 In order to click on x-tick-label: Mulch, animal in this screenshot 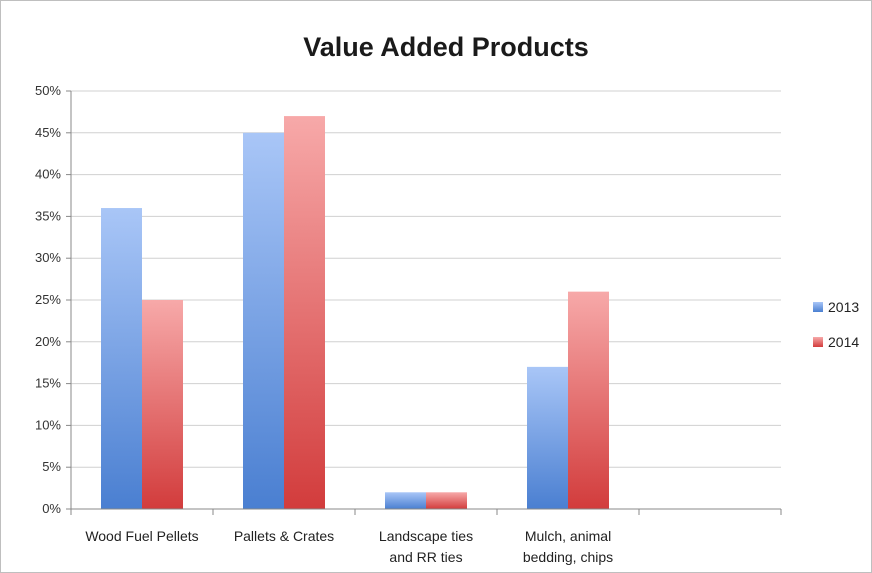, I will do `click(568, 536)`.